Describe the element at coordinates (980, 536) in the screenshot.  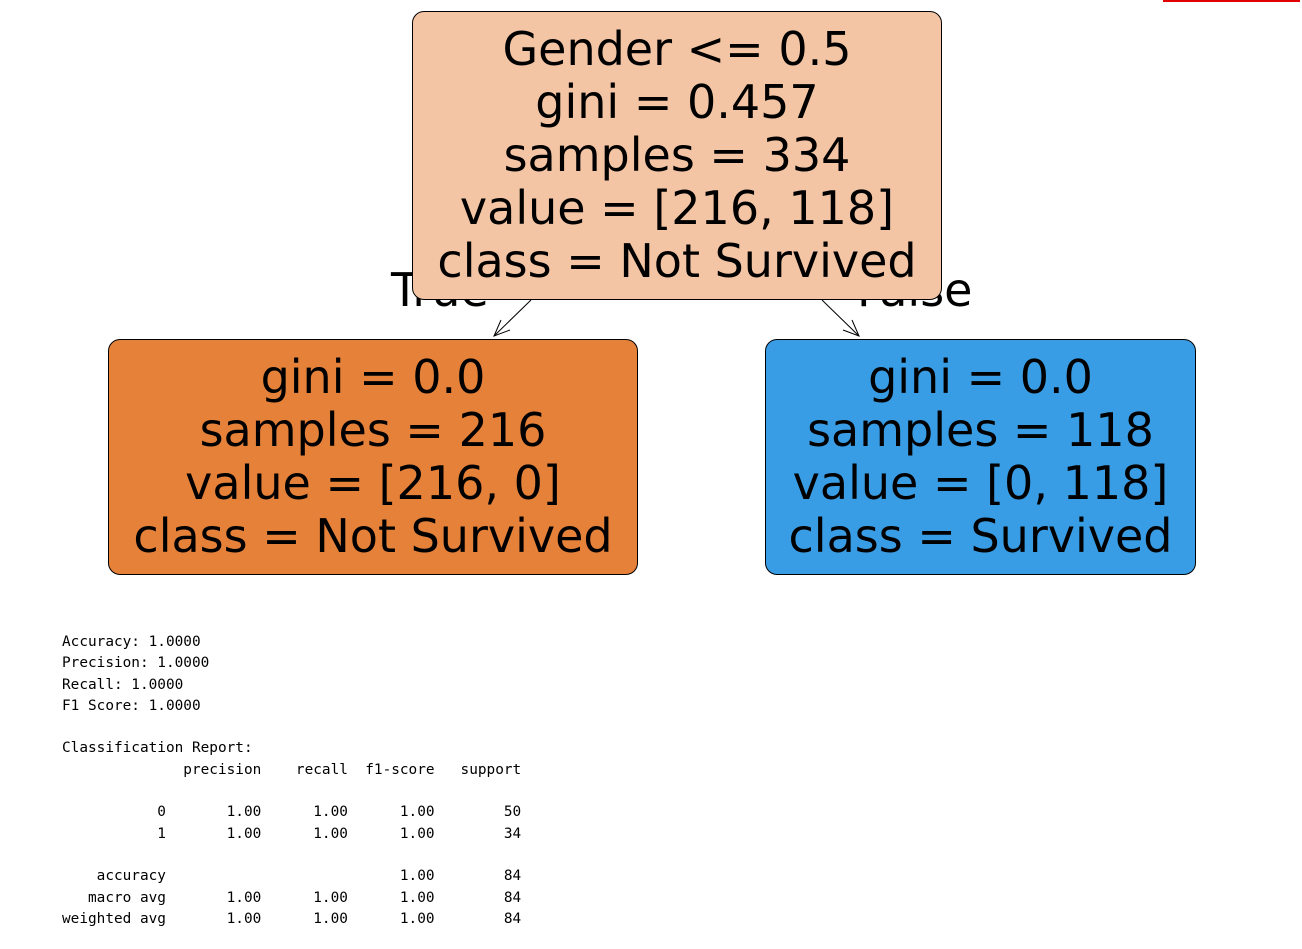
I see `node-right-class: class = Survived` at that location.